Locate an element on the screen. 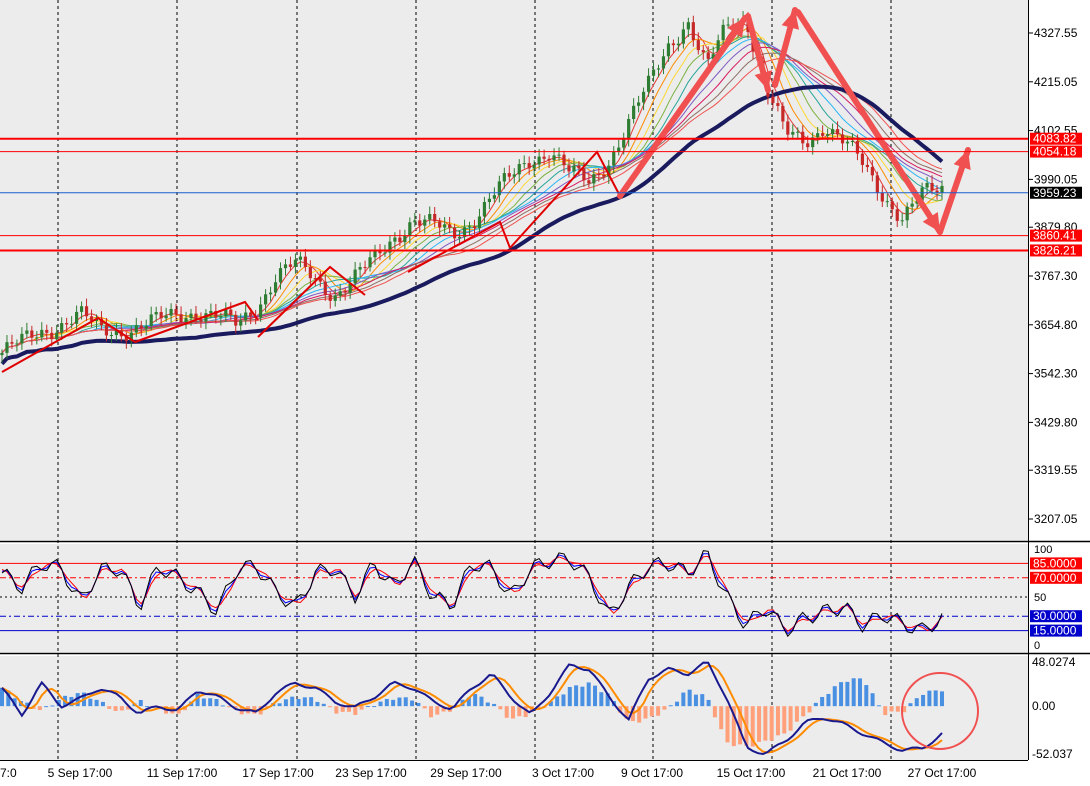 The image size is (1090, 786). x-tick-label: 9 Oct 17:00 is located at coordinates (652, 773).